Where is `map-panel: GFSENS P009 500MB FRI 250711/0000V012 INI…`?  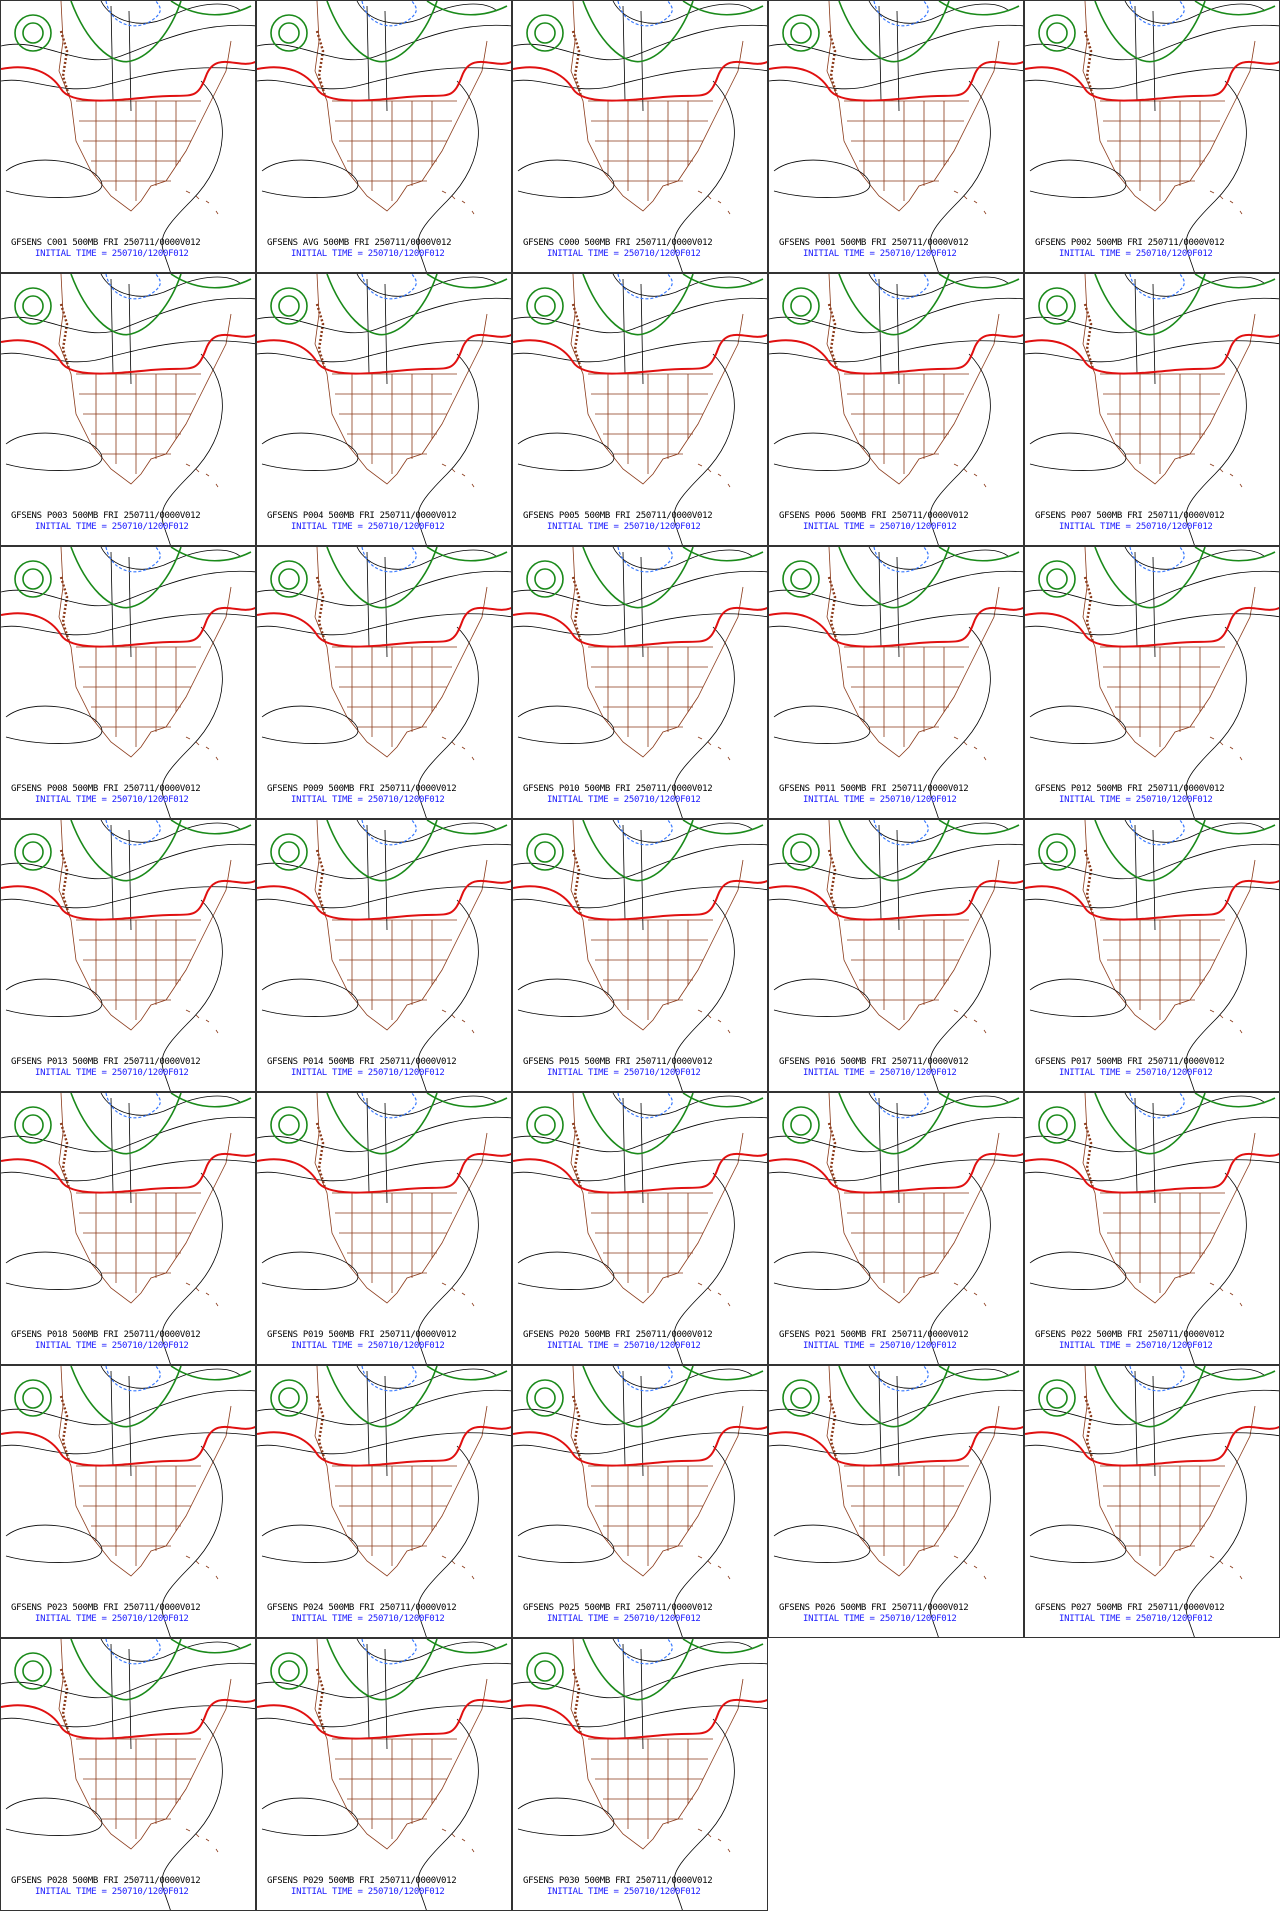 map-panel: GFSENS P009 500MB FRI 250711/0000V012 INI… is located at coordinates (384, 682).